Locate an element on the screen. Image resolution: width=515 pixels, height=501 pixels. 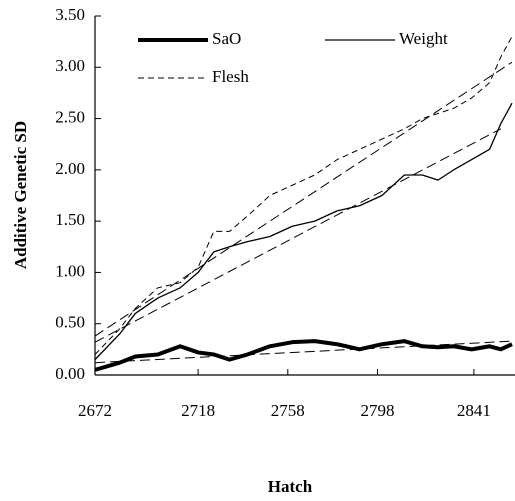
series-line is located at coordinates (303, 355).